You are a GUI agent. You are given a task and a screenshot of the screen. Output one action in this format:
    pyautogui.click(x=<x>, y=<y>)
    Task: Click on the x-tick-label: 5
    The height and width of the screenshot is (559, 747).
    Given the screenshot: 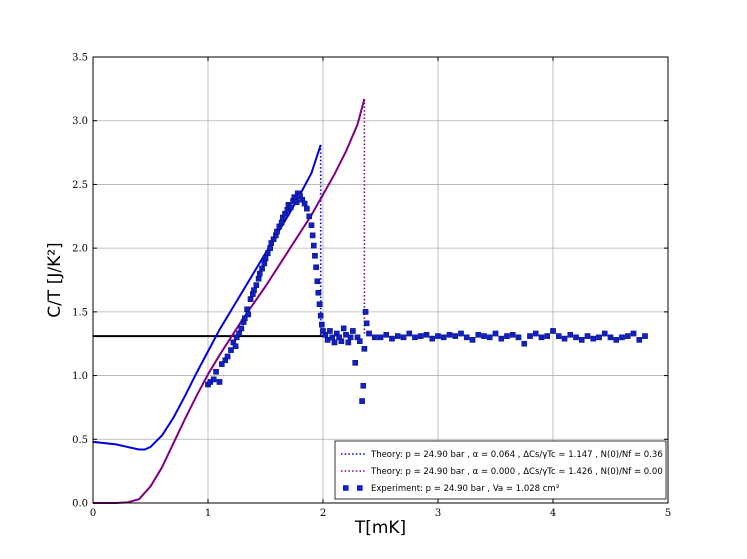 What is the action you would take?
    pyautogui.click(x=668, y=513)
    